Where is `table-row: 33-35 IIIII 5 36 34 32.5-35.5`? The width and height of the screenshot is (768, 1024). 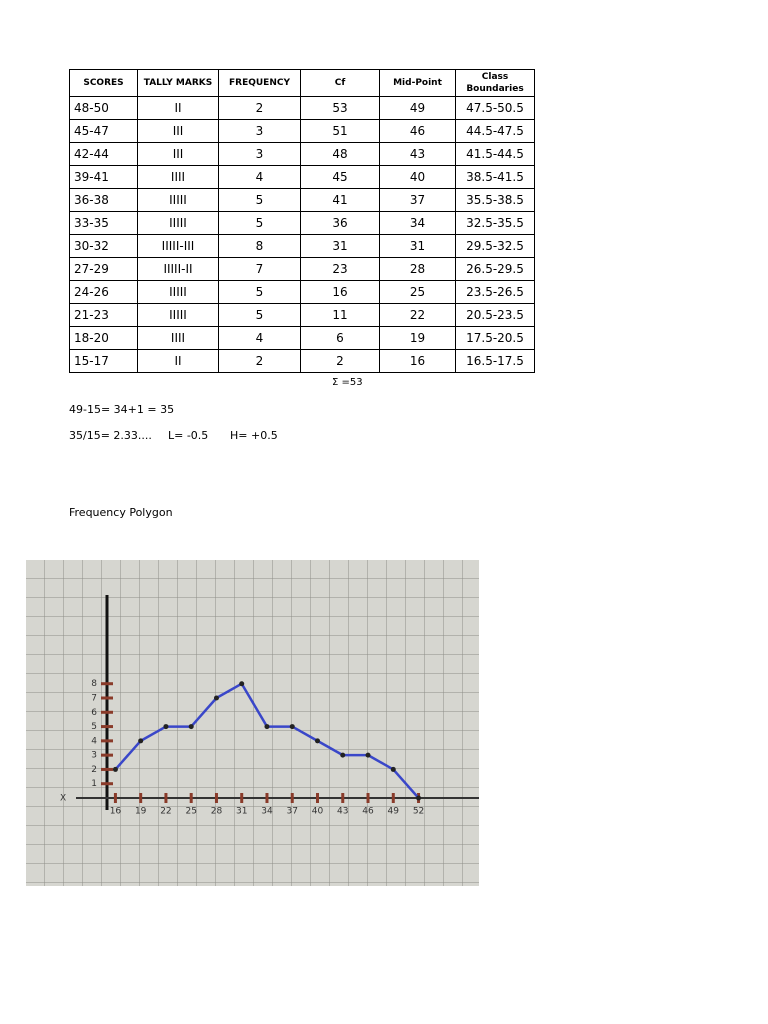
table-row: 33-35 IIIII 5 36 34 32.5-35.5 is located at coordinates (302, 223).